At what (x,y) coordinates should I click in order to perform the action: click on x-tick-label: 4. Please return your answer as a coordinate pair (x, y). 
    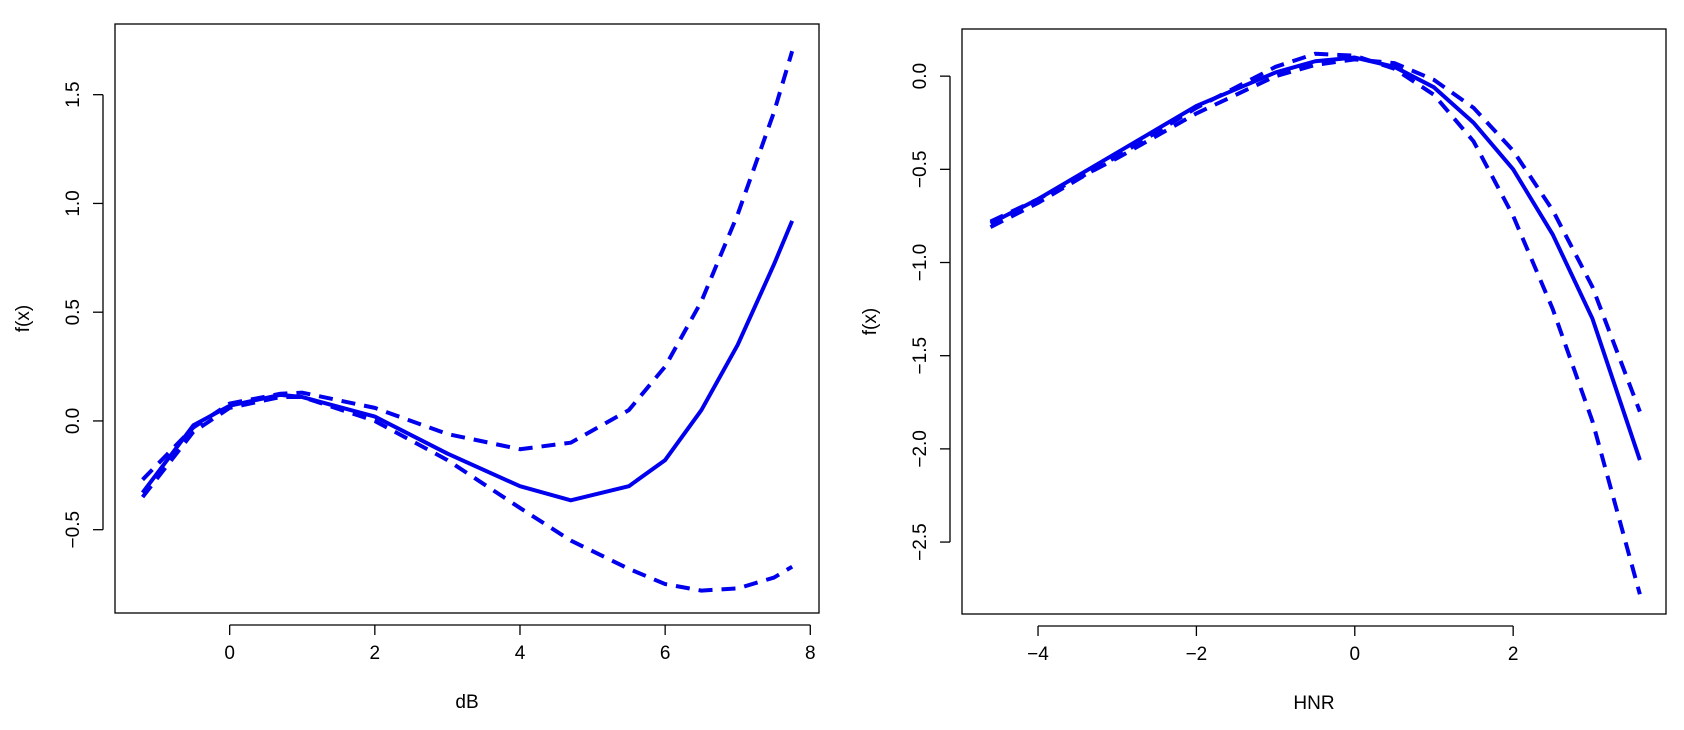
    Looking at the image, I should click on (520, 653).